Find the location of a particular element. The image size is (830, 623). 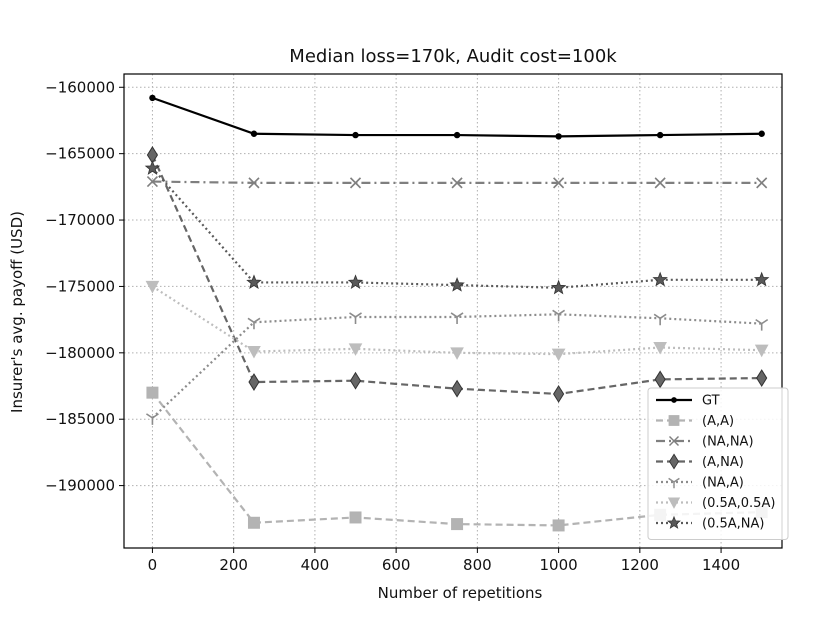

legend-label: (A,NA) is located at coordinates (723, 462).